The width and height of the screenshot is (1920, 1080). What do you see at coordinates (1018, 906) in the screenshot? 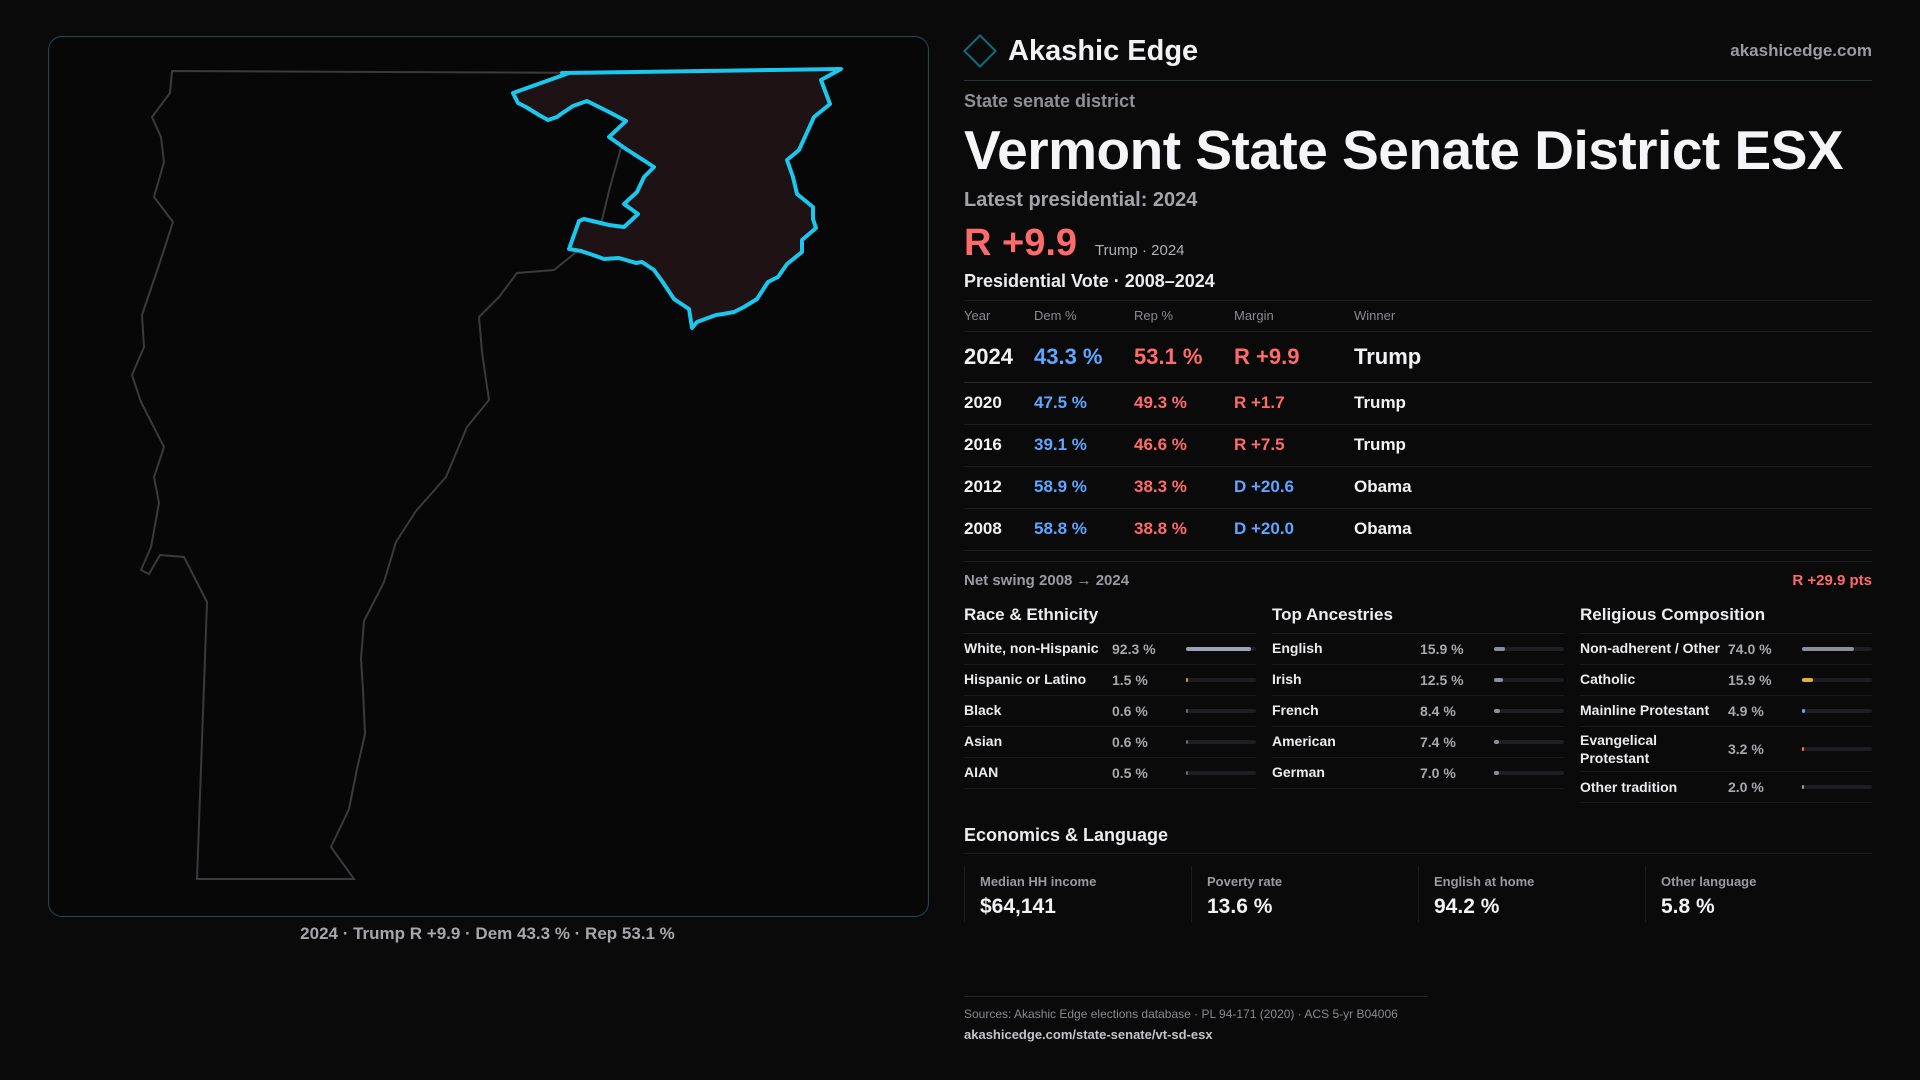
I see `economics-value: $64,141` at bounding box center [1018, 906].